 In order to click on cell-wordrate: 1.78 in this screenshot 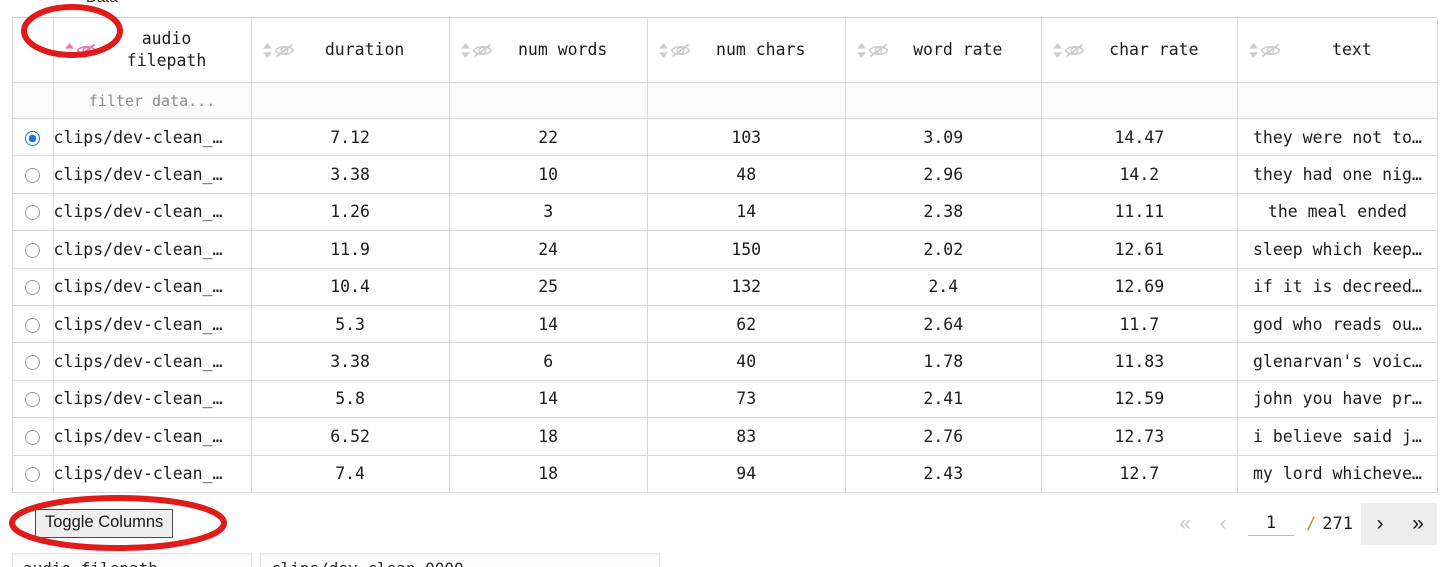, I will do `click(943, 361)`.